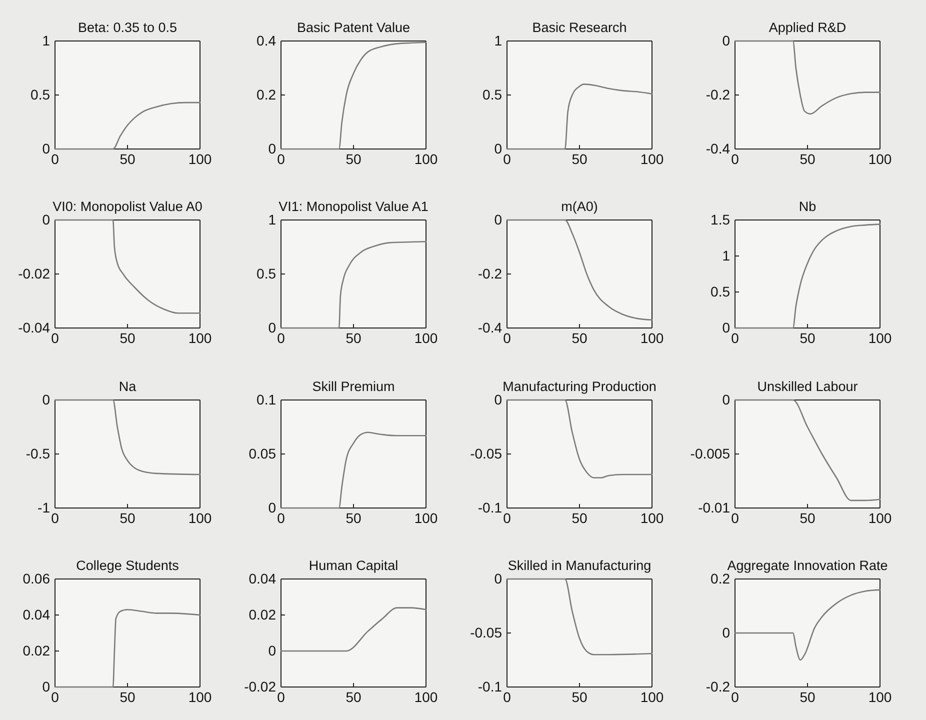  I want to click on chart-title: Basic Research, so click(579, 27).